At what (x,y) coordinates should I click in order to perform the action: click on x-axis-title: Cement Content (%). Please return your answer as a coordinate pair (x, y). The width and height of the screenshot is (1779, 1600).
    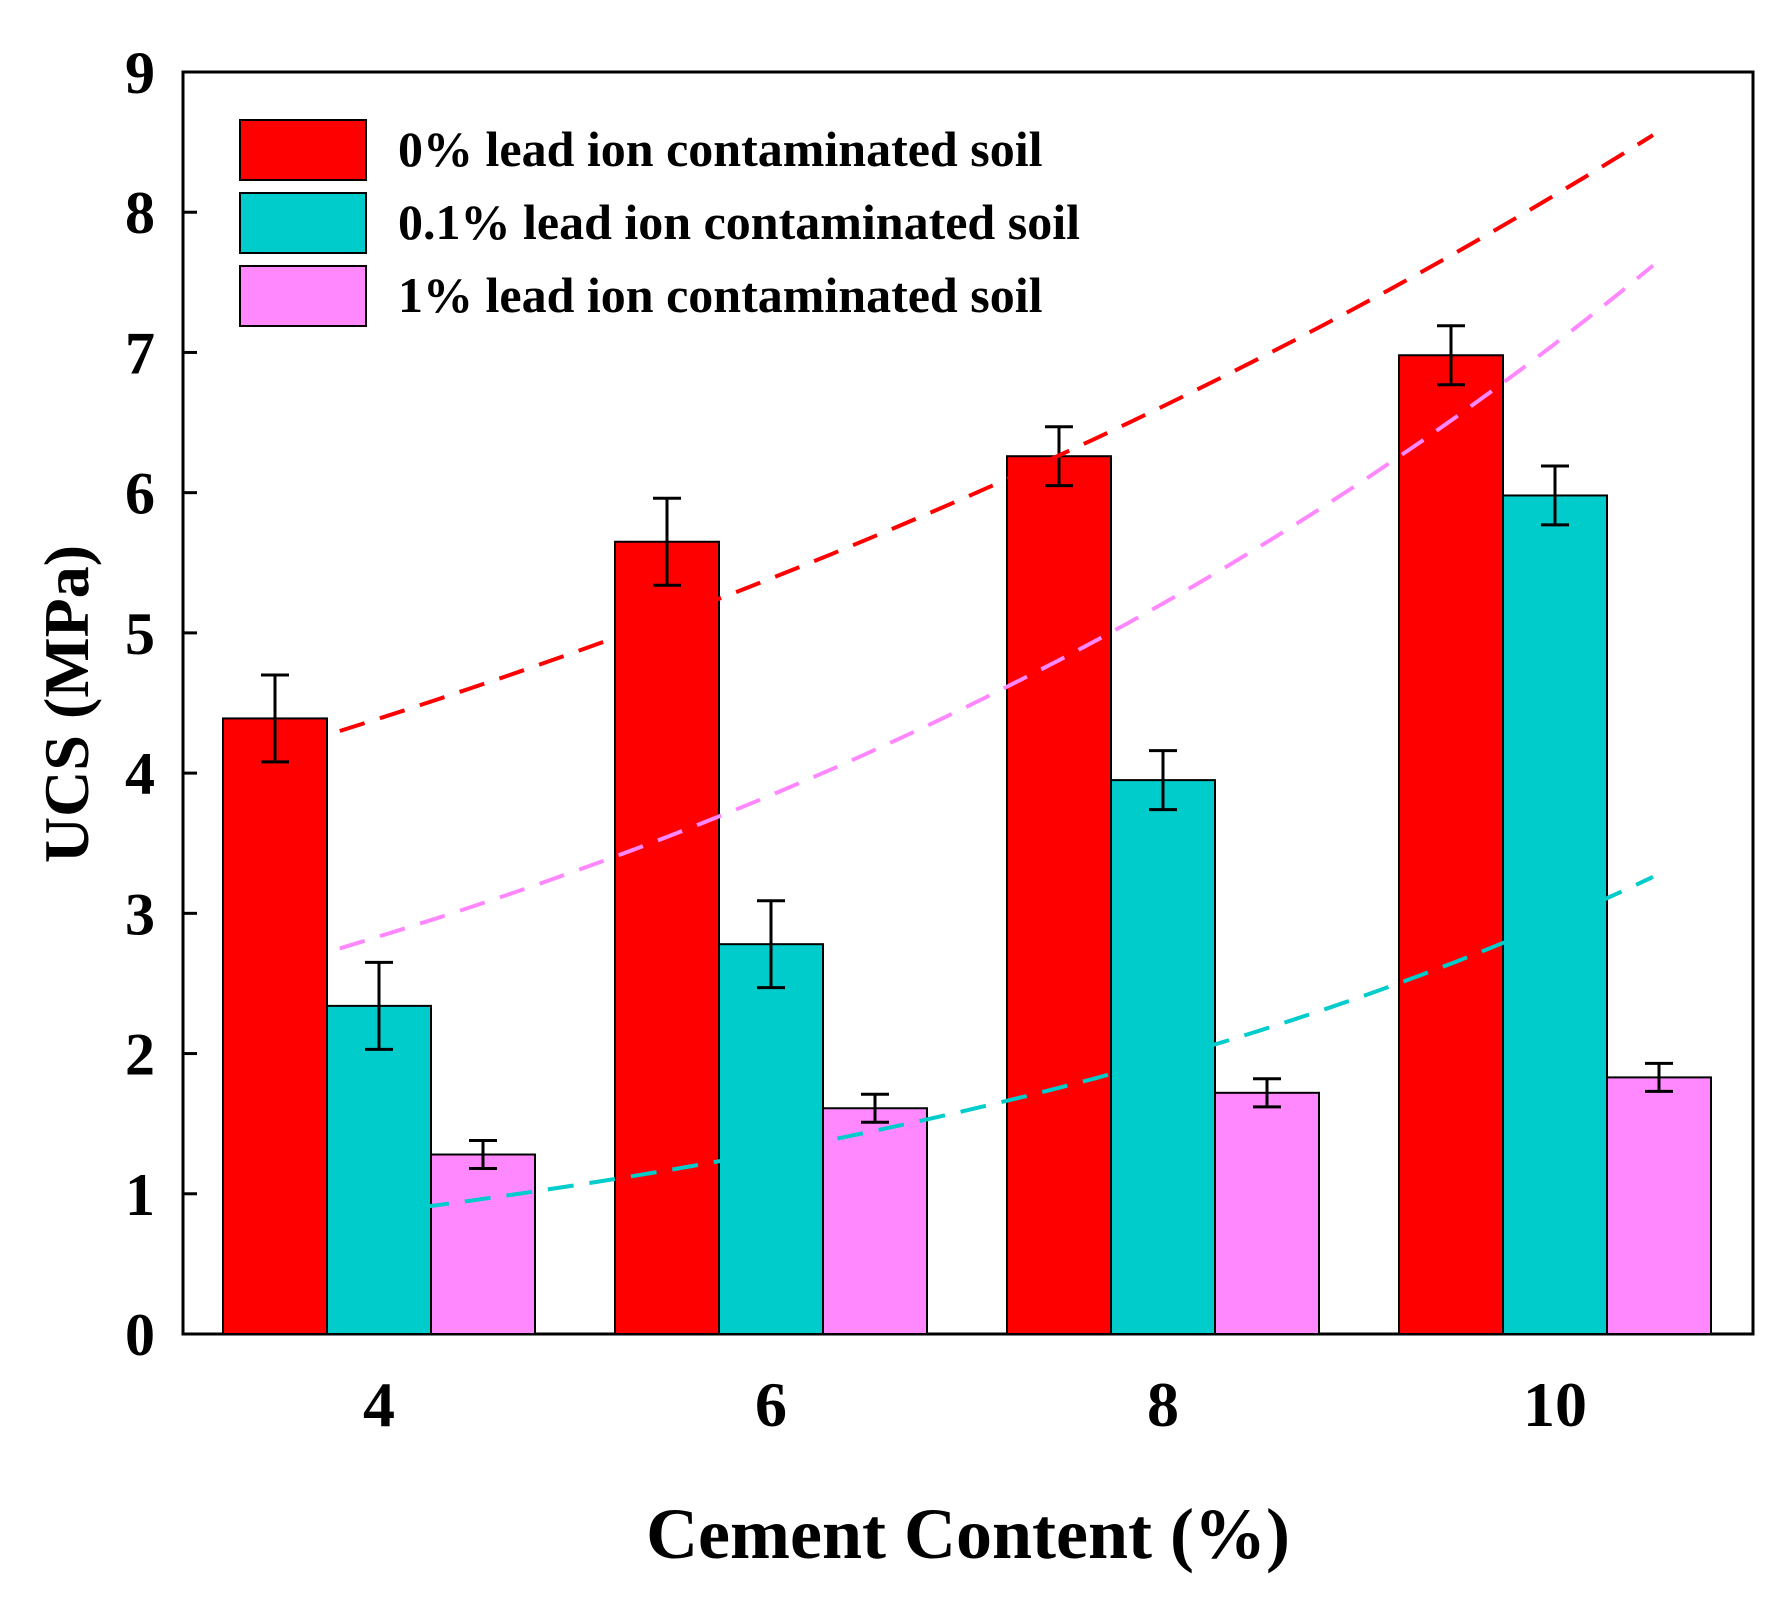
    Looking at the image, I should click on (968, 1534).